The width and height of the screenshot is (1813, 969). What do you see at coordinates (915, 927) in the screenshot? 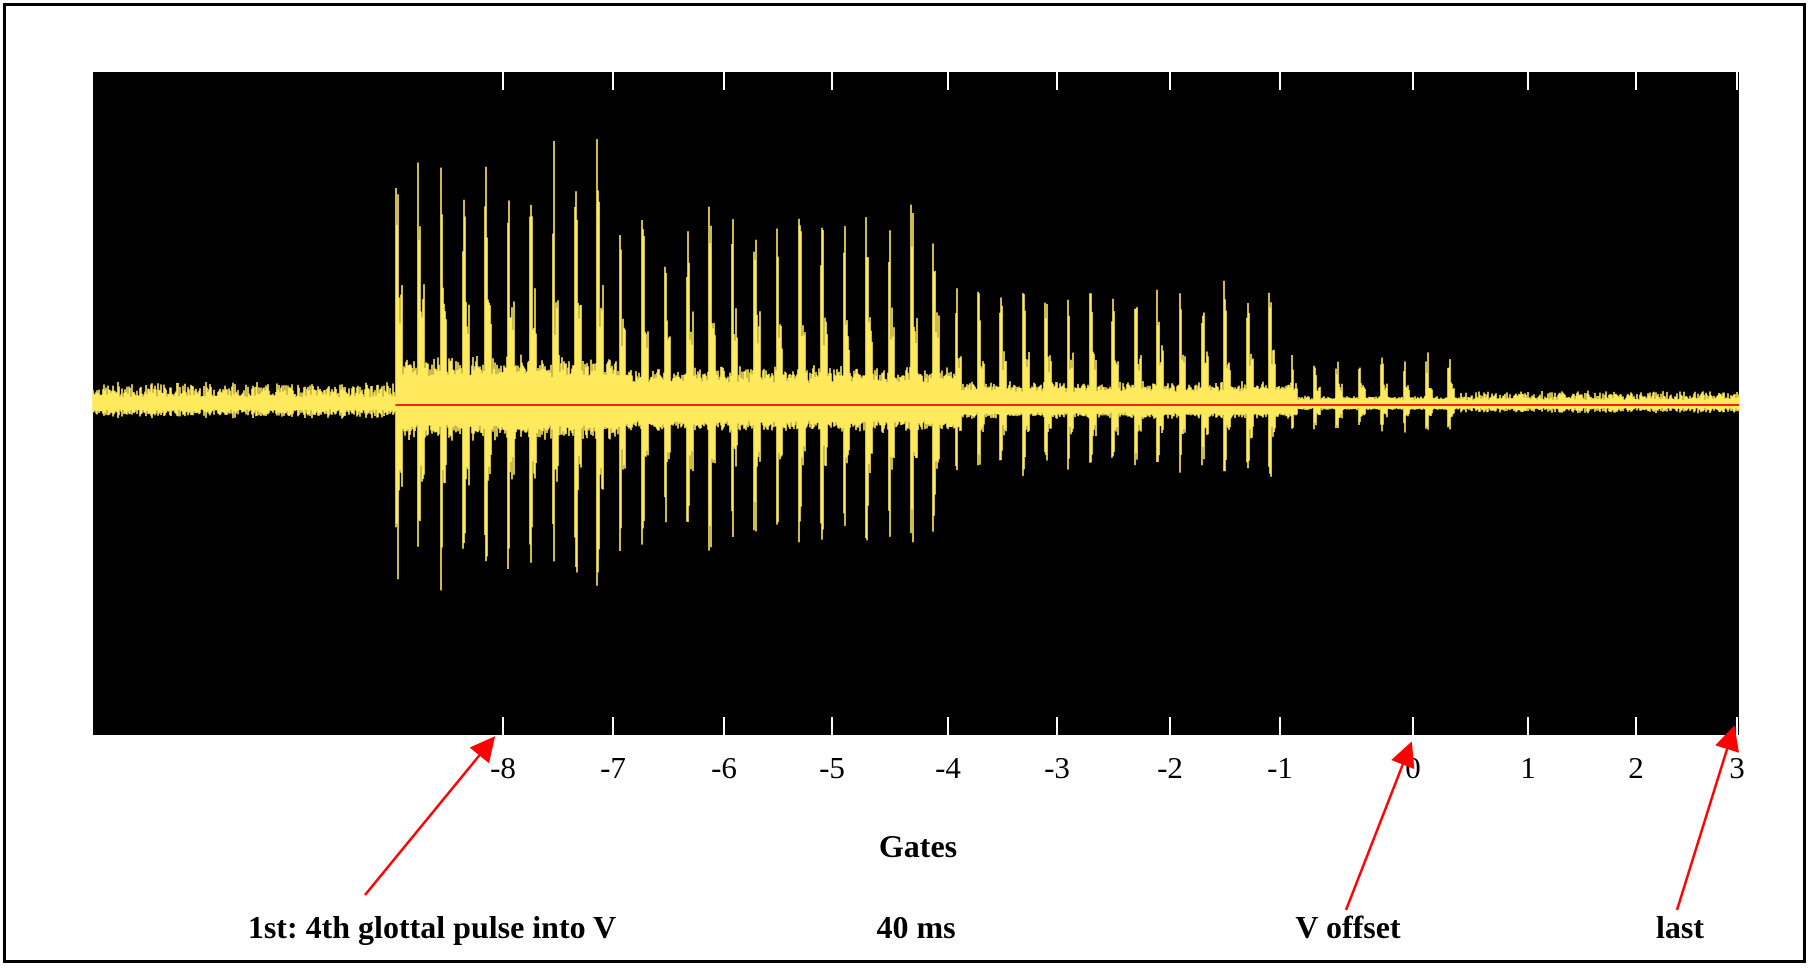
I see `annotation-duration: 40 ms` at bounding box center [915, 927].